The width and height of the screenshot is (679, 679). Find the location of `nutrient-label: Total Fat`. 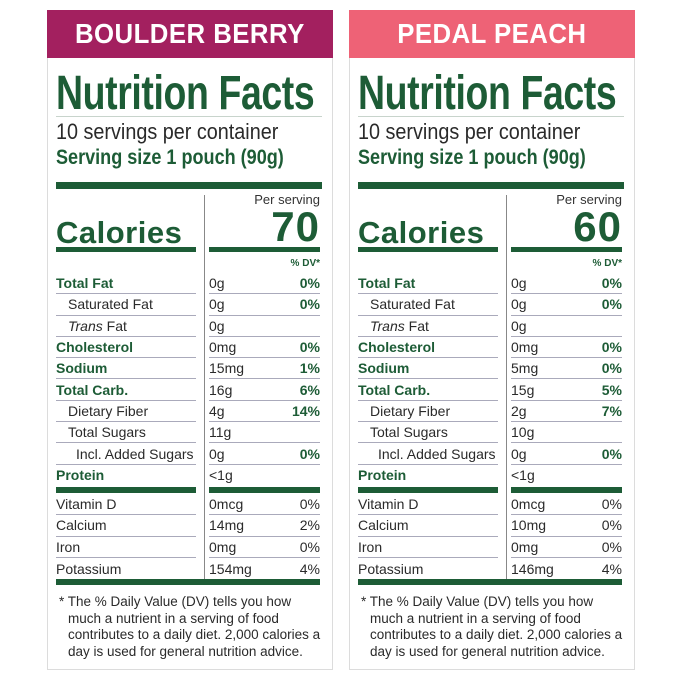

nutrient-label: Total Fat is located at coordinates (428, 284).